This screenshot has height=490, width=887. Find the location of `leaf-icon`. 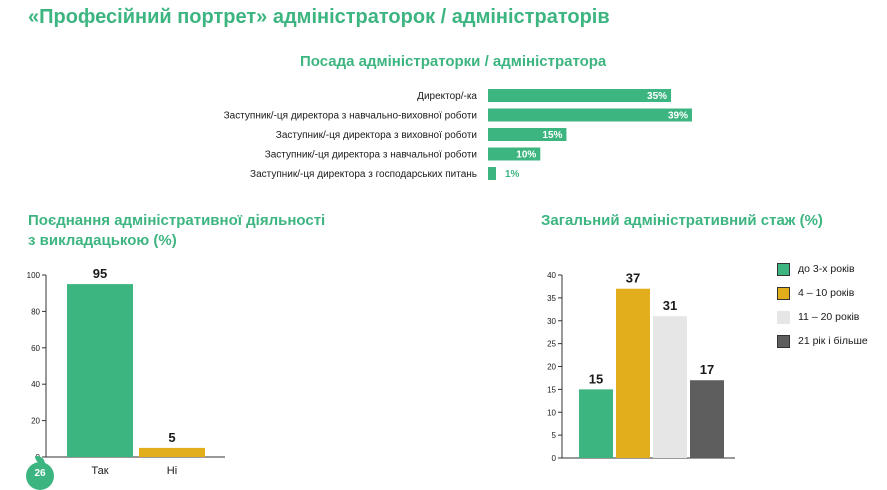

leaf-icon is located at coordinates (40, 460).